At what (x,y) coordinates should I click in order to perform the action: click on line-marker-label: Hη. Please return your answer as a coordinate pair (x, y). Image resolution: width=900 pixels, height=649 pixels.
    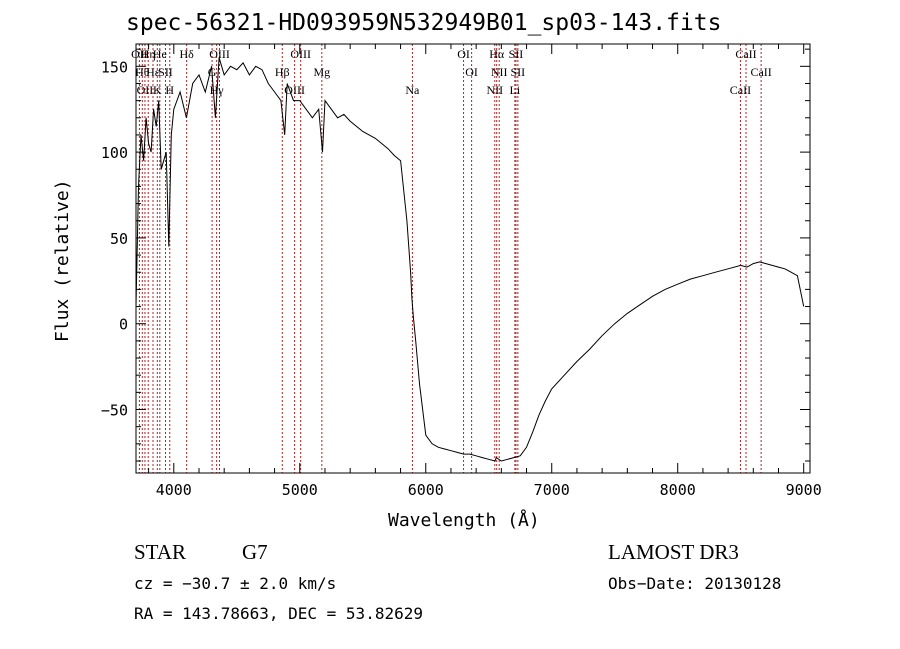
    Looking at the image, I should click on (148, 54).